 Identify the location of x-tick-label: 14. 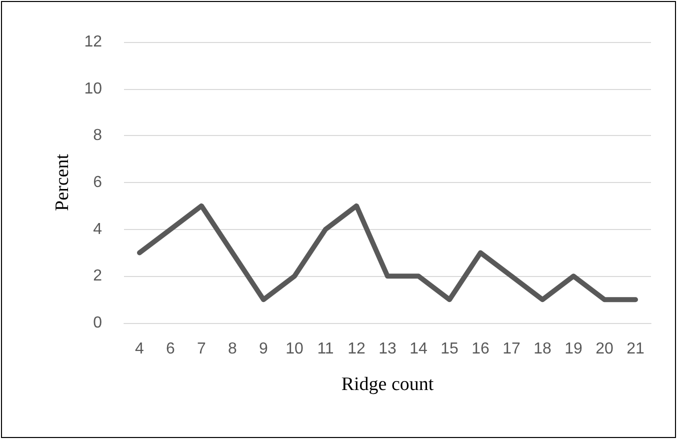
(419, 349).